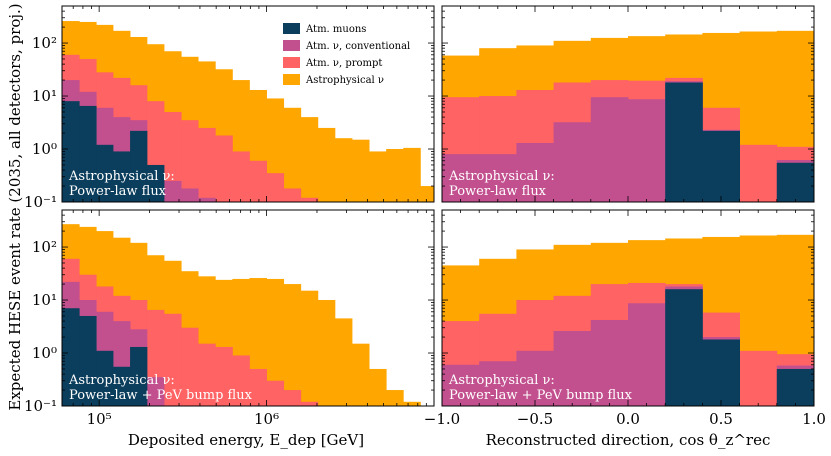  I want to click on legend-label-conventional: Atm. ν, conventional, so click(357, 46).